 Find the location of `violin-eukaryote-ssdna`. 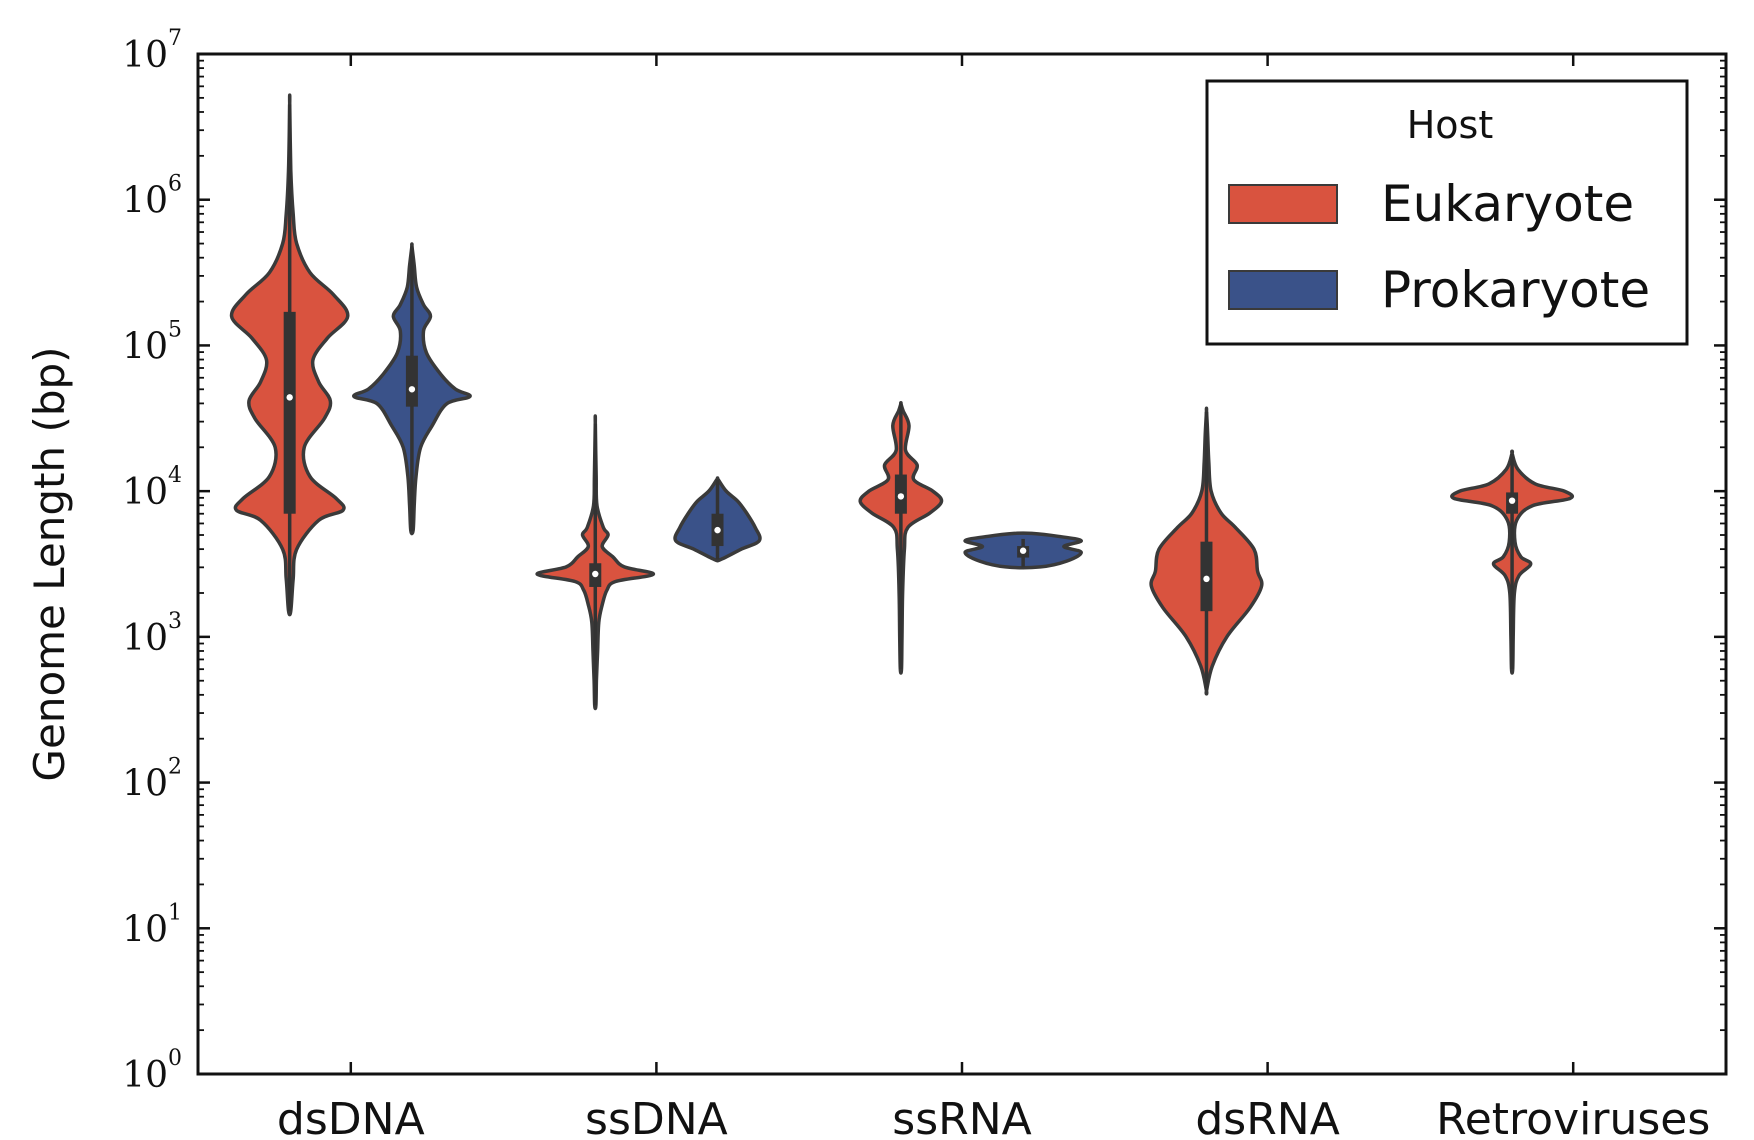

violin-eukaryote-ssdna is located at coordinates (595, 562).